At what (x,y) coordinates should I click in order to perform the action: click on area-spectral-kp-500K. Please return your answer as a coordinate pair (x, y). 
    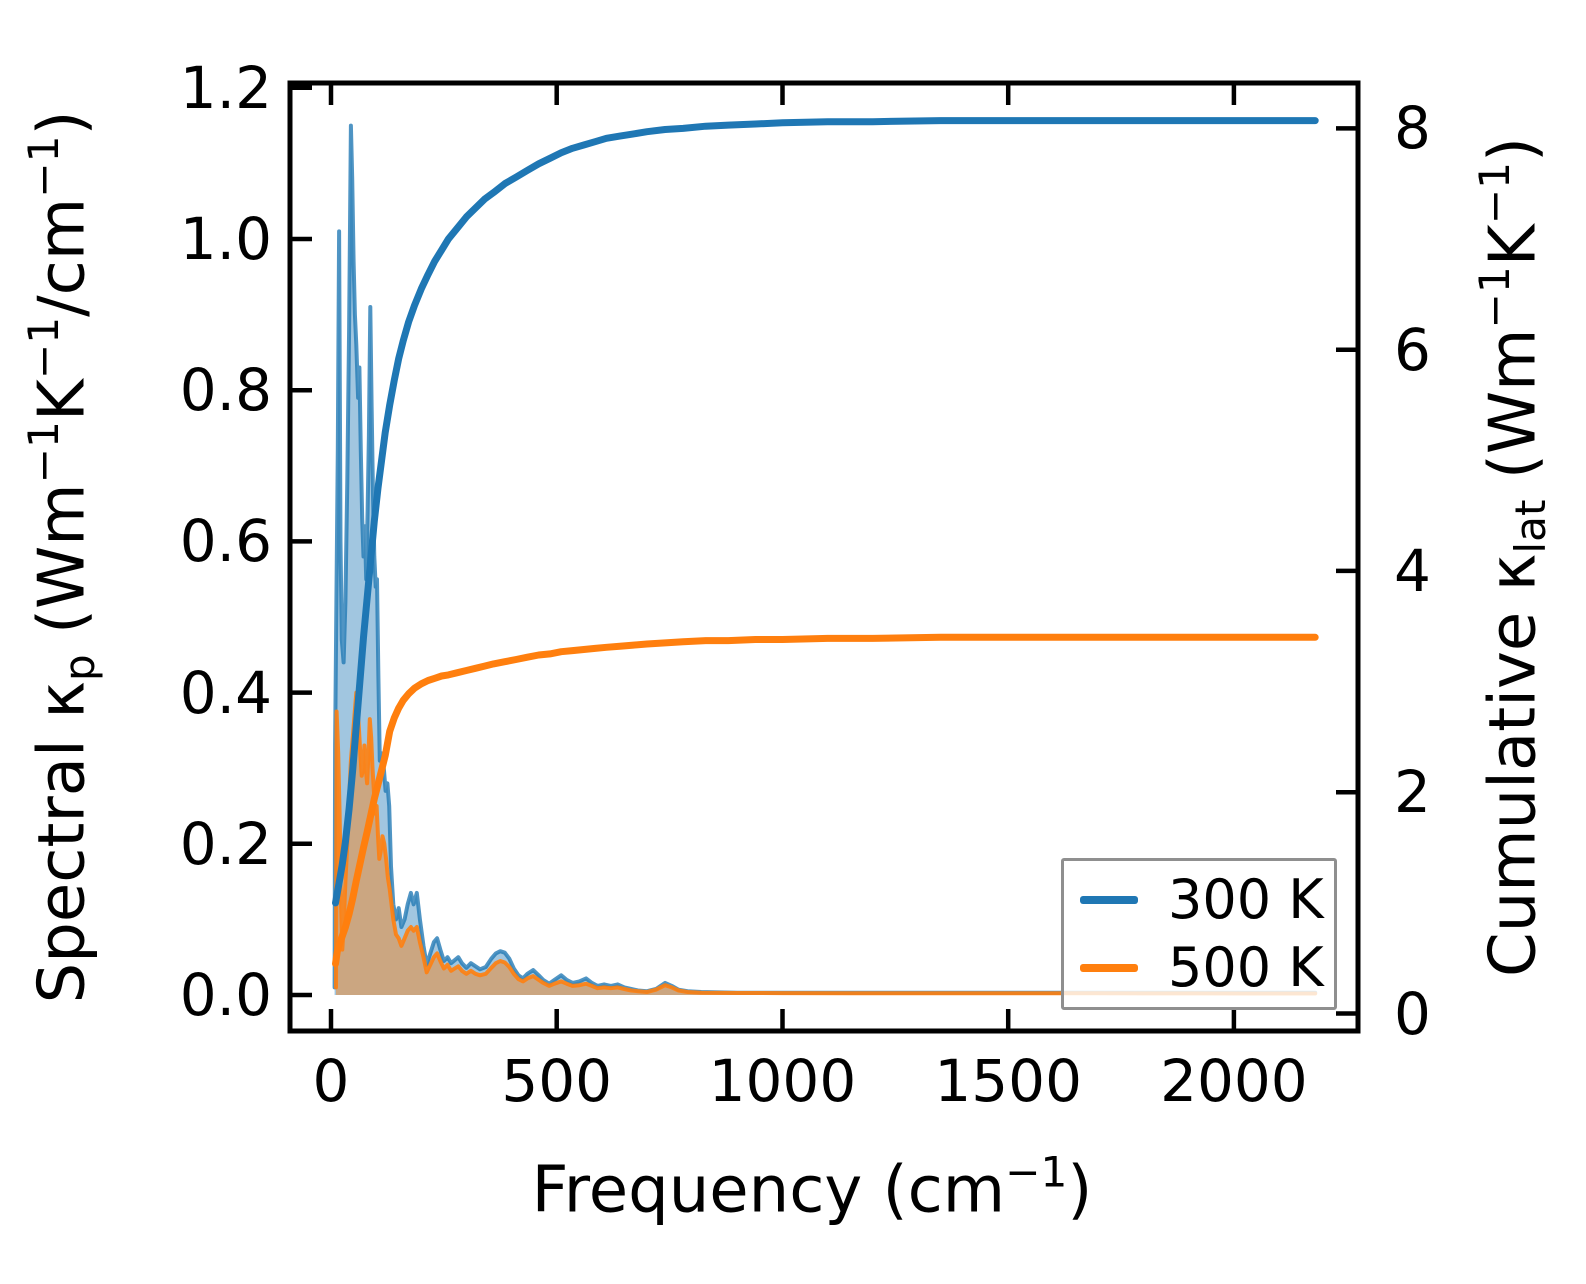
    Looking at the image, I should click on (826, 843).